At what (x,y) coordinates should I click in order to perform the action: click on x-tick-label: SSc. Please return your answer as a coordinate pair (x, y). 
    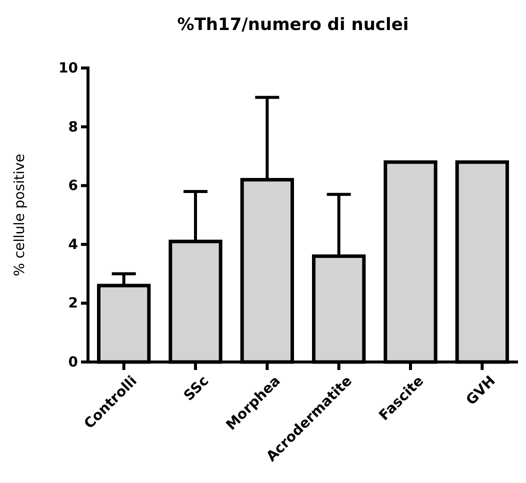
    Looking at the image, I should click on (196, 388).